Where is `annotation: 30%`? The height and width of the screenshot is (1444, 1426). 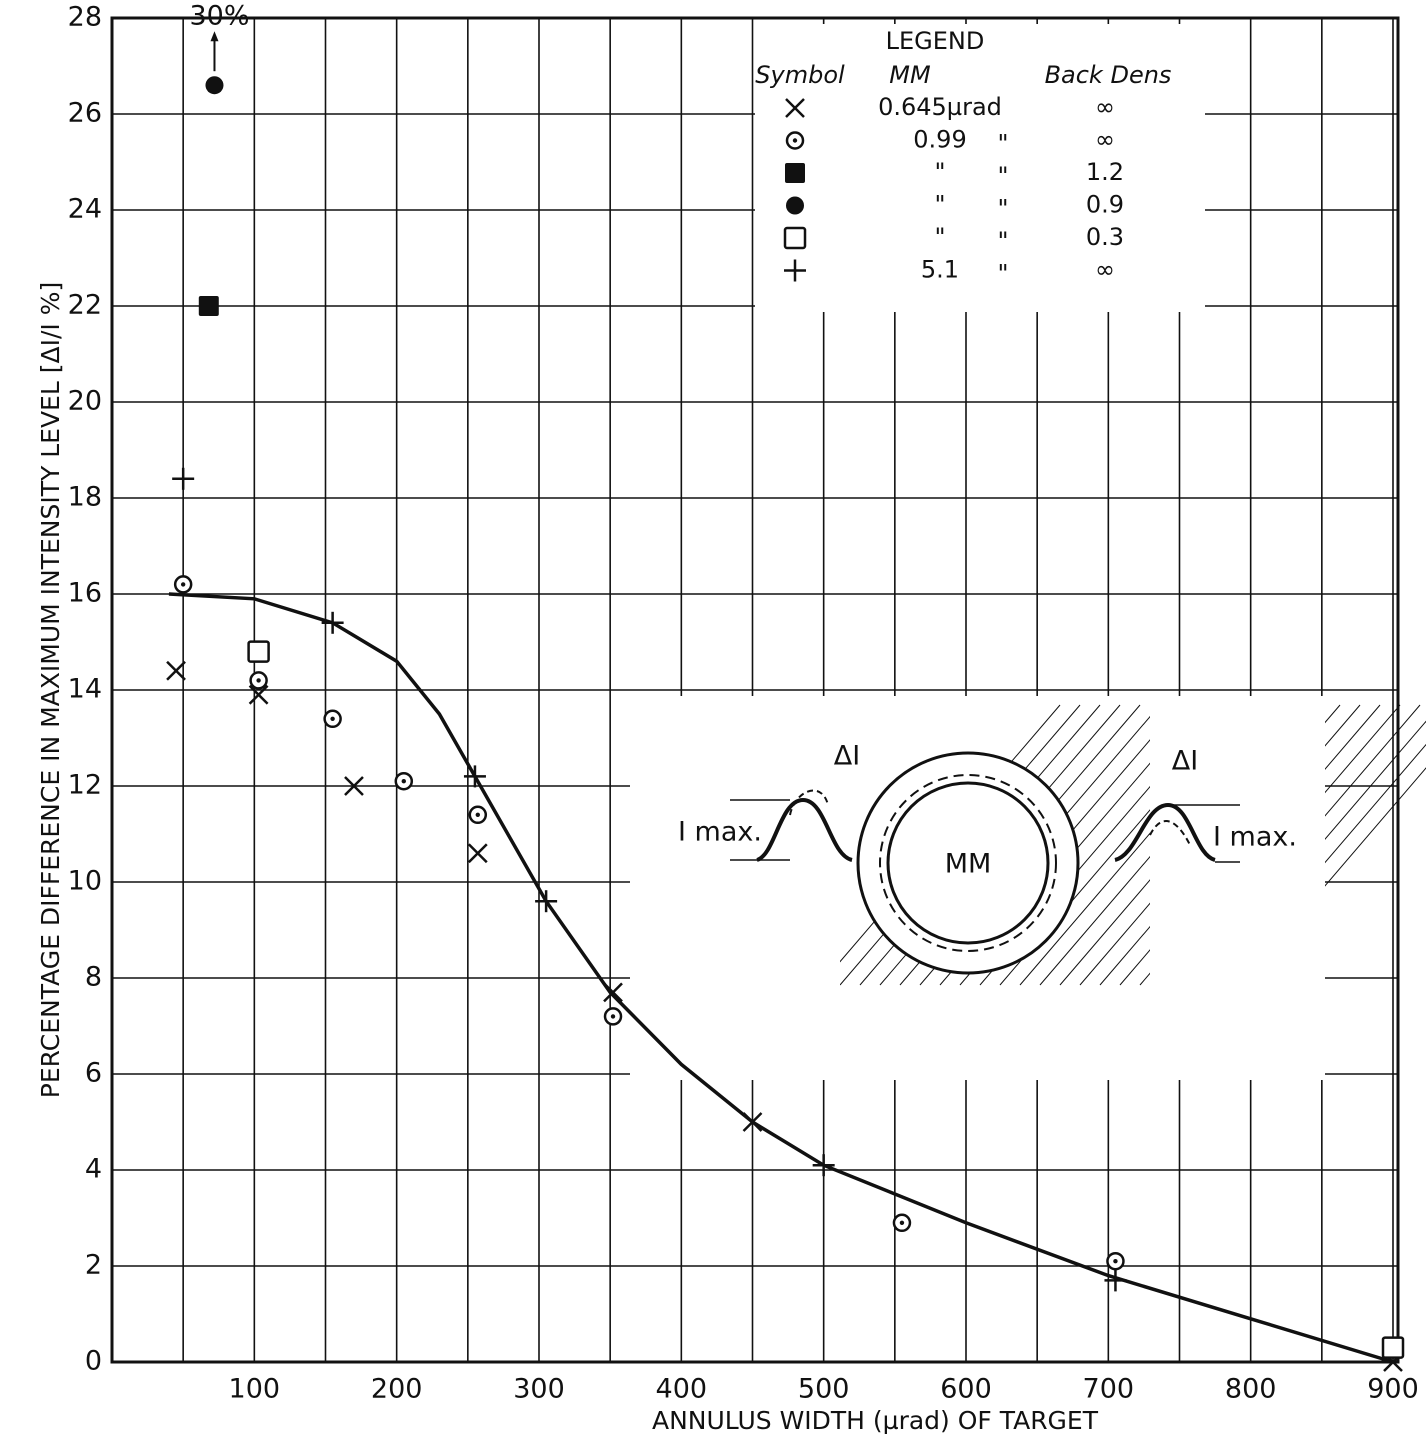 annotation: 30% is located at coordinates (219, 16).